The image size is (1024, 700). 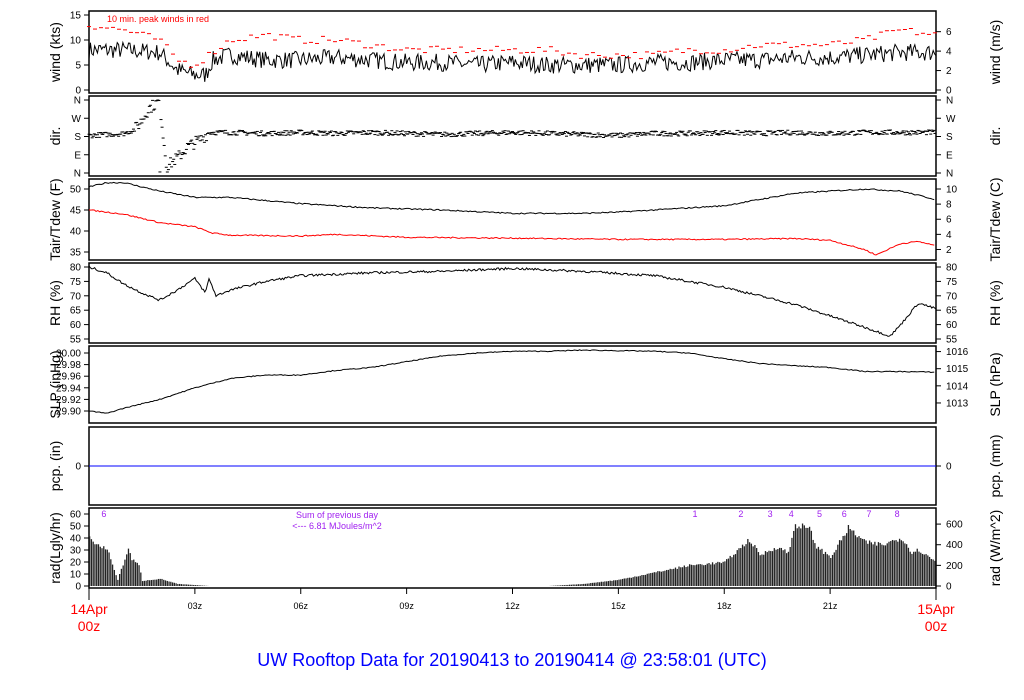 I want to click on y-tick-label: 60, so click(x=76, y=325).